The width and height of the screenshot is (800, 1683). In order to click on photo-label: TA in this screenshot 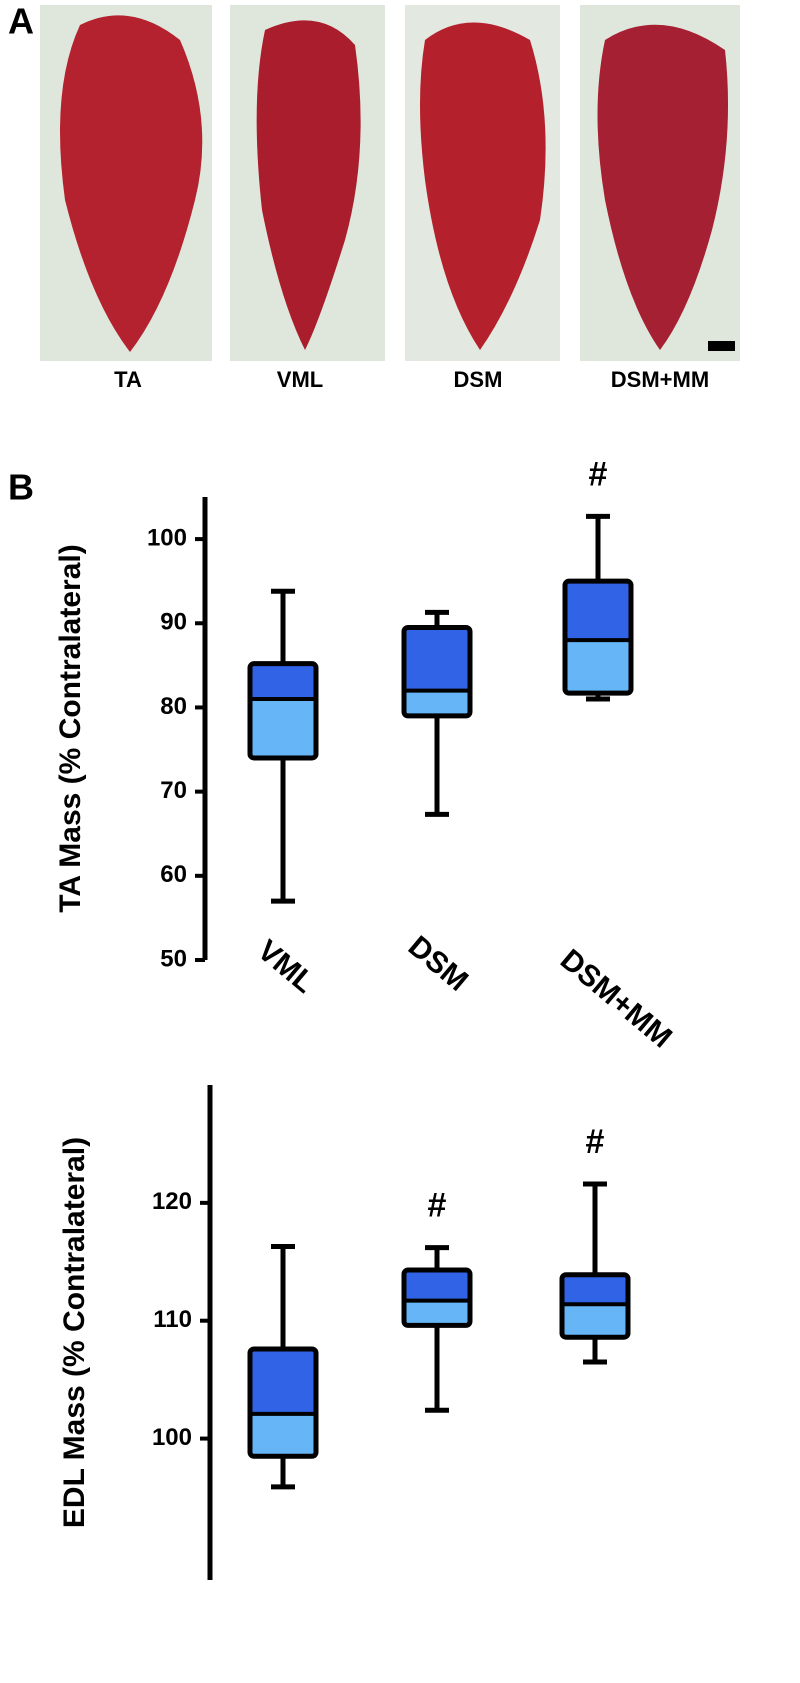, I will do `click(128, 379)`.